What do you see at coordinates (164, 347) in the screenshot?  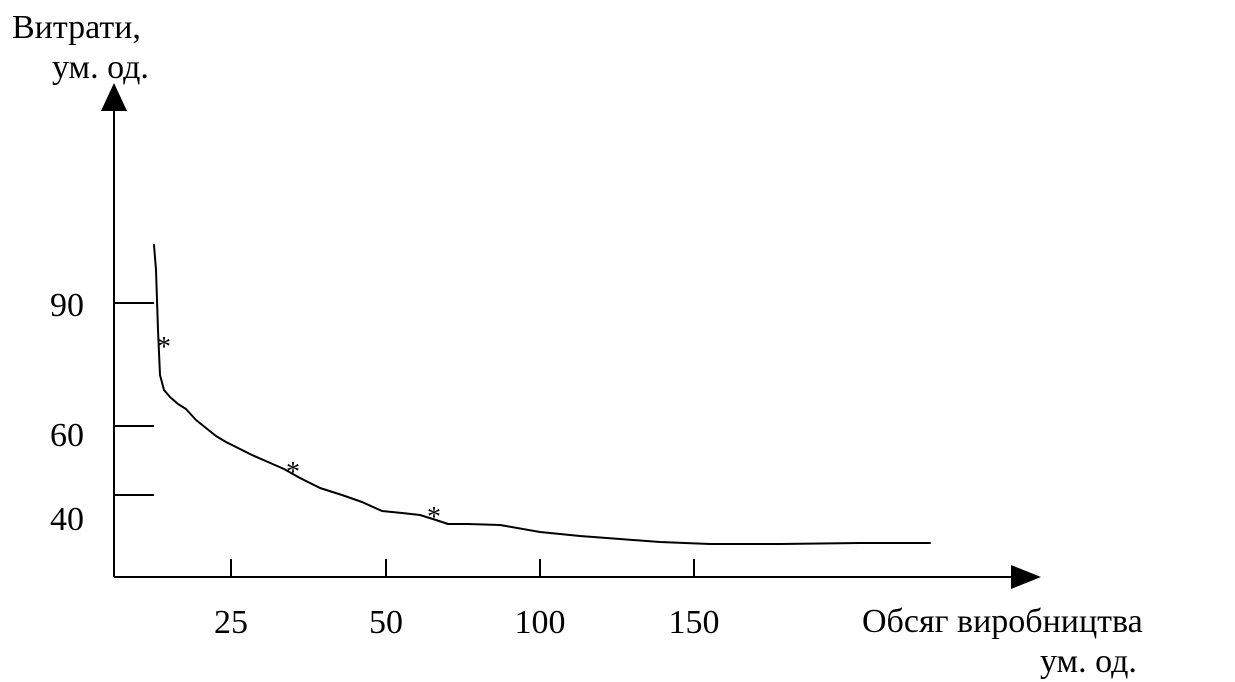 I see `curve-marker-1: *` at bounding box center [164, 347].